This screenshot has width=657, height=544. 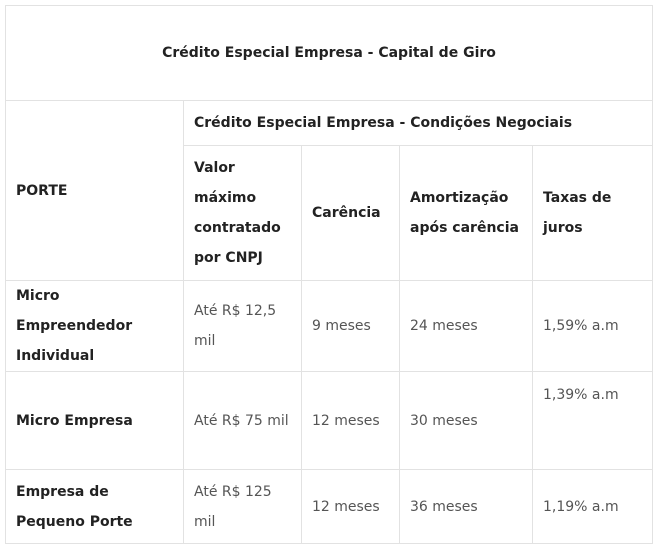 What do you see at coordinates (94, 326) in the screenshot?
I see `row-label: Micro Empreendedor Individual` at bounding box center [94, 326].